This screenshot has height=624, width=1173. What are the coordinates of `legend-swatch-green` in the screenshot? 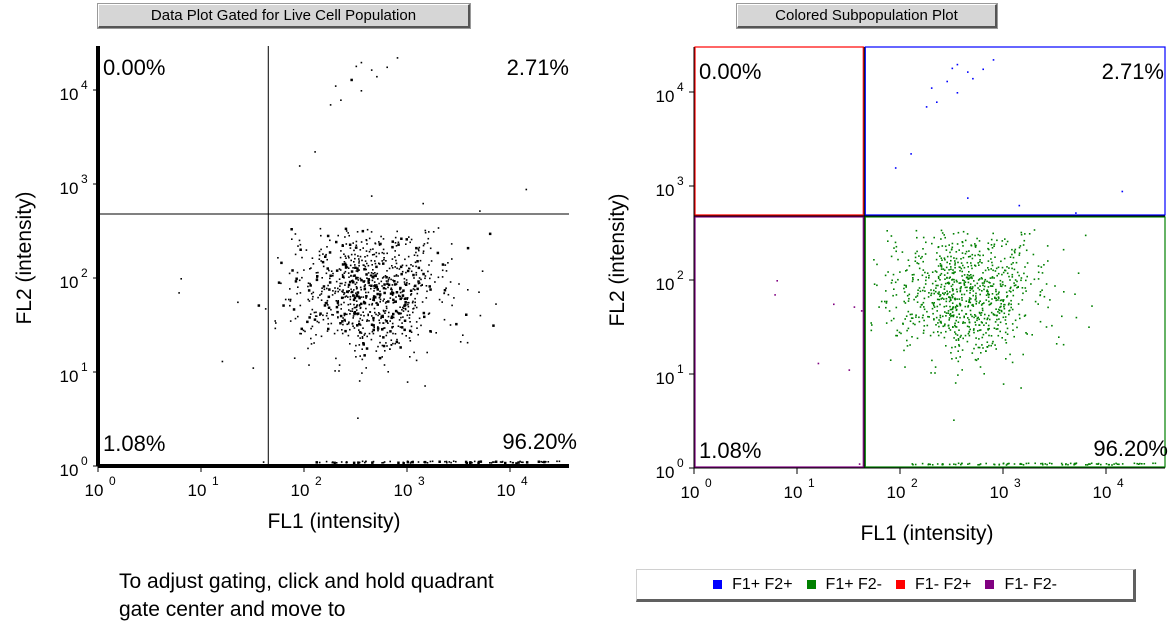 It's located at (811, 584).